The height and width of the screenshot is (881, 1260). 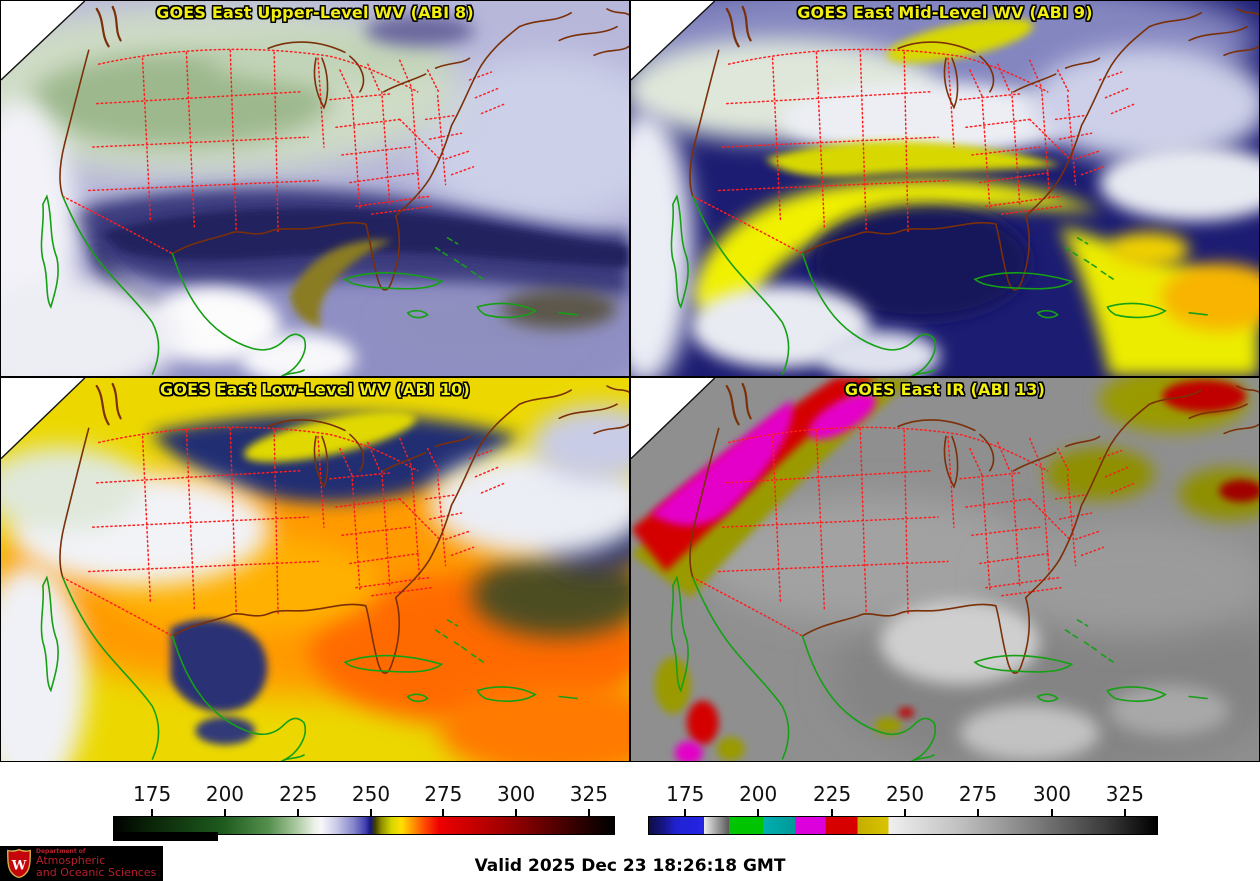 I want to click on colorbar-gradient-ir, so click(x=903, y=825).